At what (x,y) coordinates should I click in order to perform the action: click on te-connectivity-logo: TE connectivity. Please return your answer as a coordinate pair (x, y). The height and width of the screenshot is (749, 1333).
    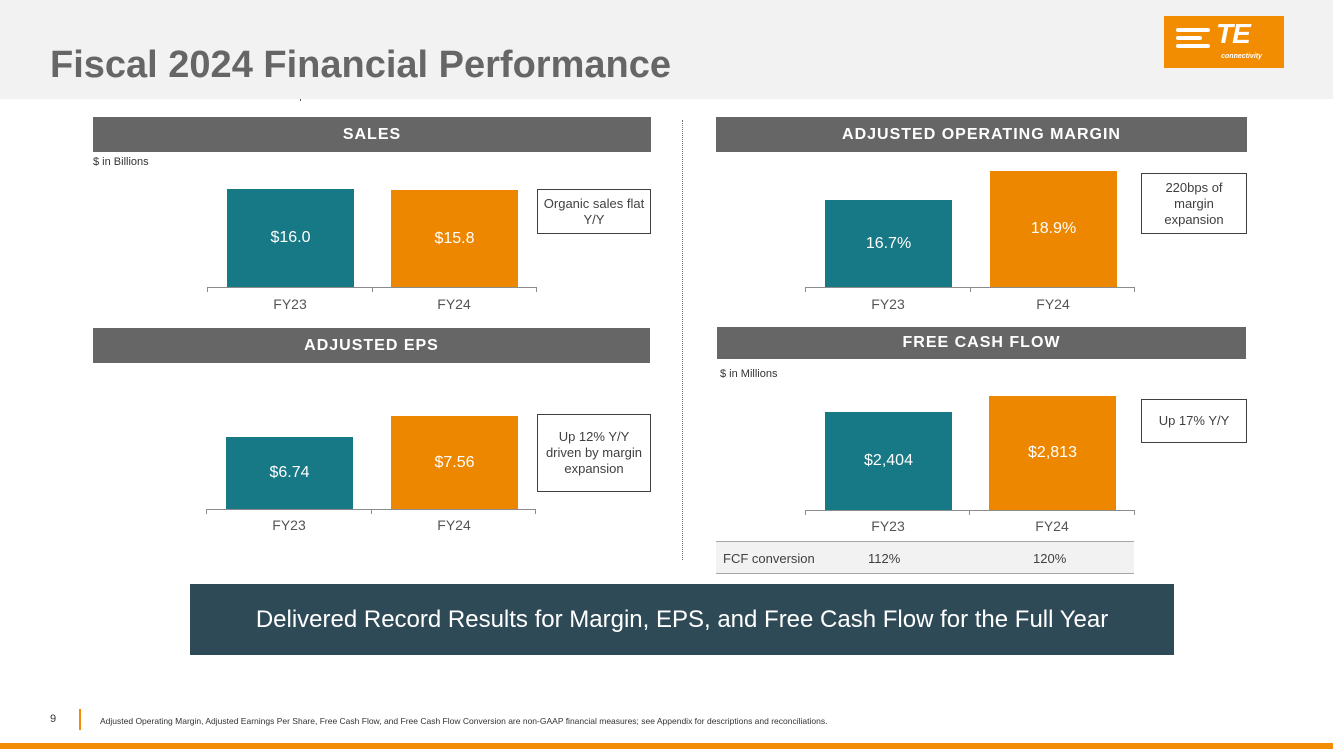
    Looking at the image, I should click on (1224, 42).